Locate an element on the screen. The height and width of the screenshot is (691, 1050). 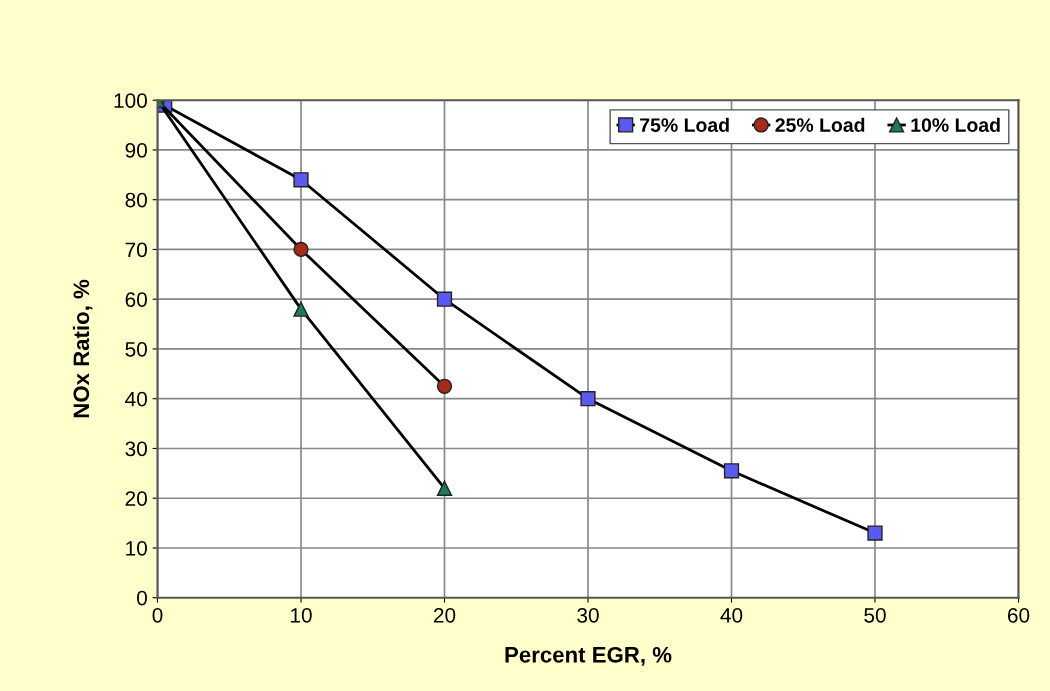
x-tick-label: 60 is located at coordinates (1018, 615).